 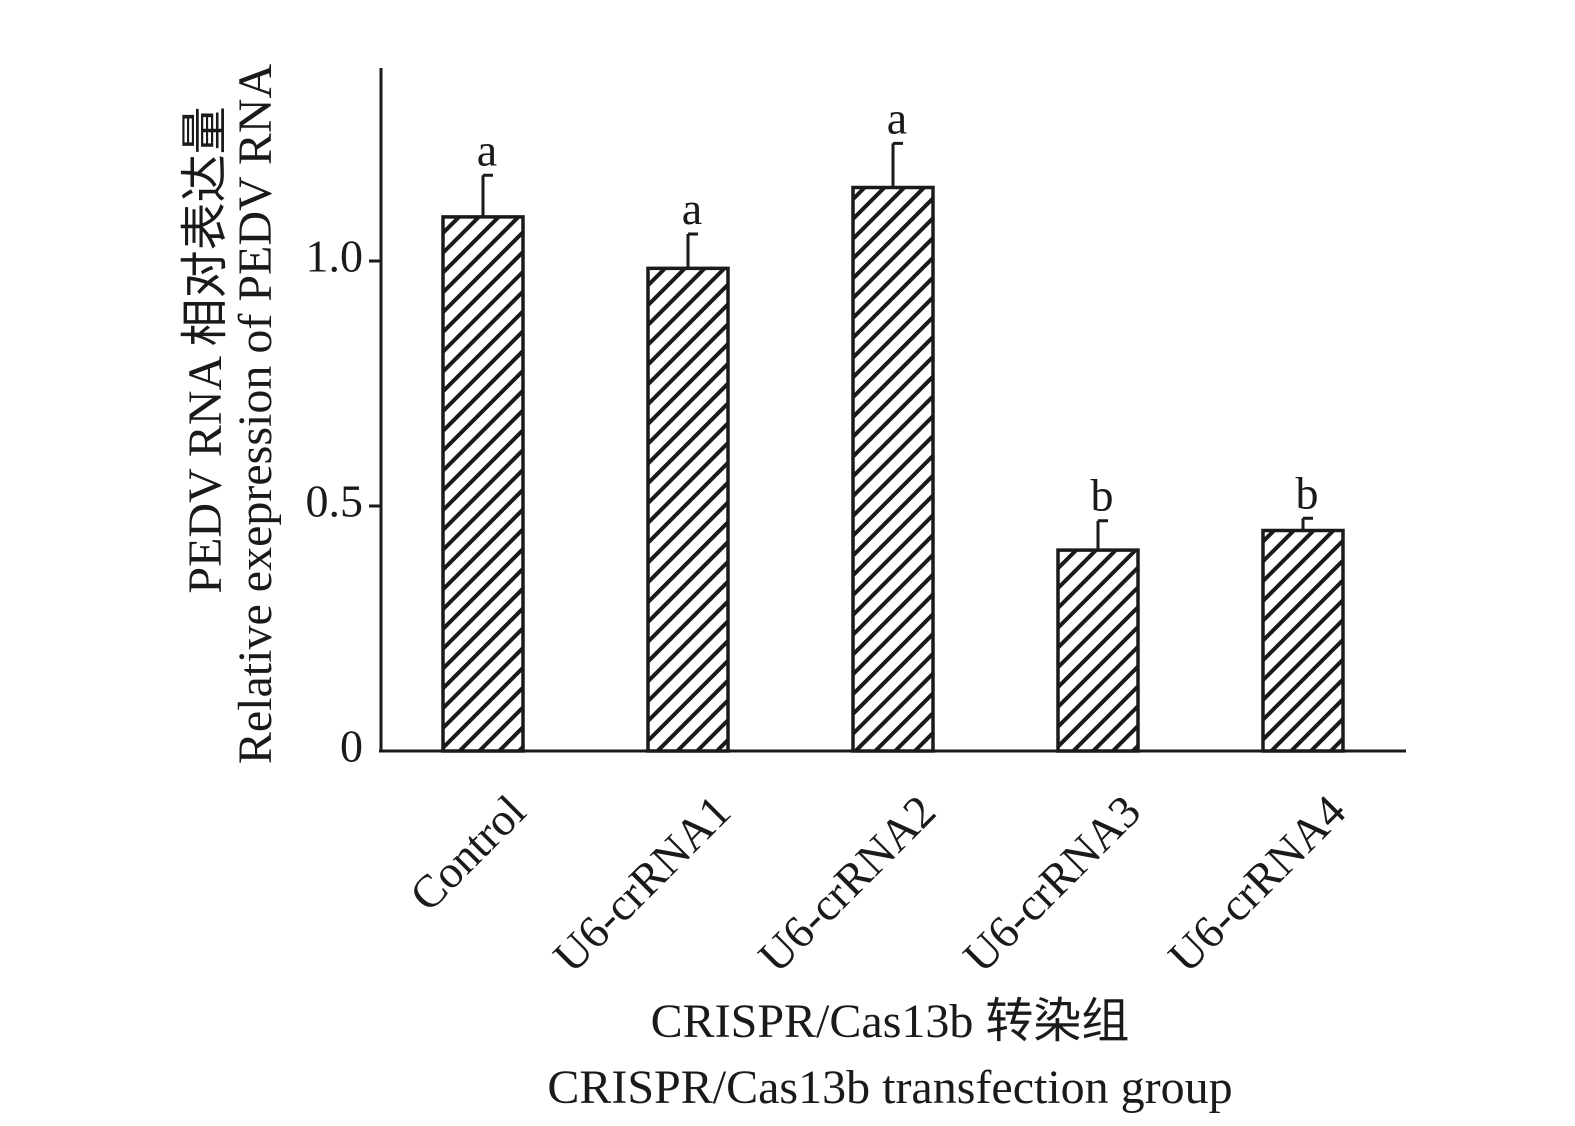 What do you see at coordinates (335, 256) in the screenshot?
I see `y-tick-label: 1.0` at bounding box center [335, 256].